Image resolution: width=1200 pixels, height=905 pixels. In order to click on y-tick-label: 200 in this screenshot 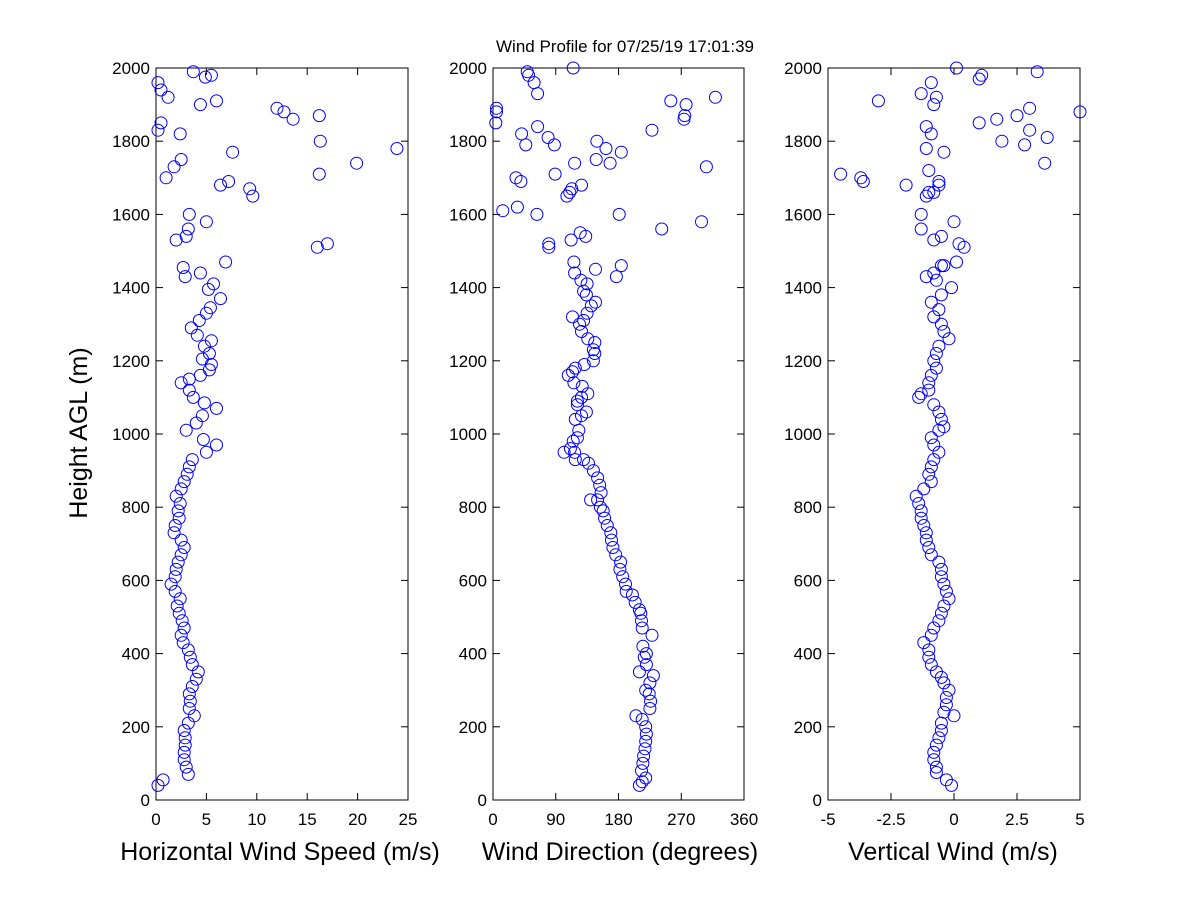, I will do `click(136, 727)`.